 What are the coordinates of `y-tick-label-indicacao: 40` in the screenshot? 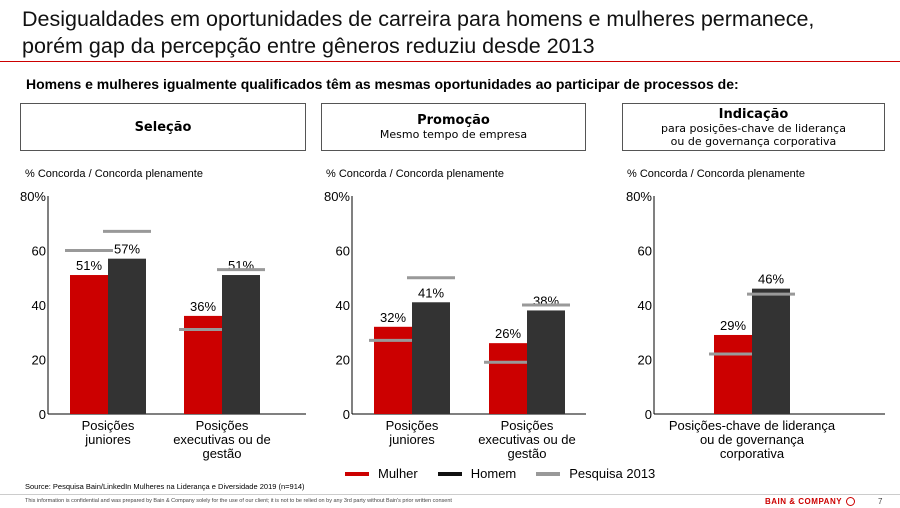 It's located at (645, 305).